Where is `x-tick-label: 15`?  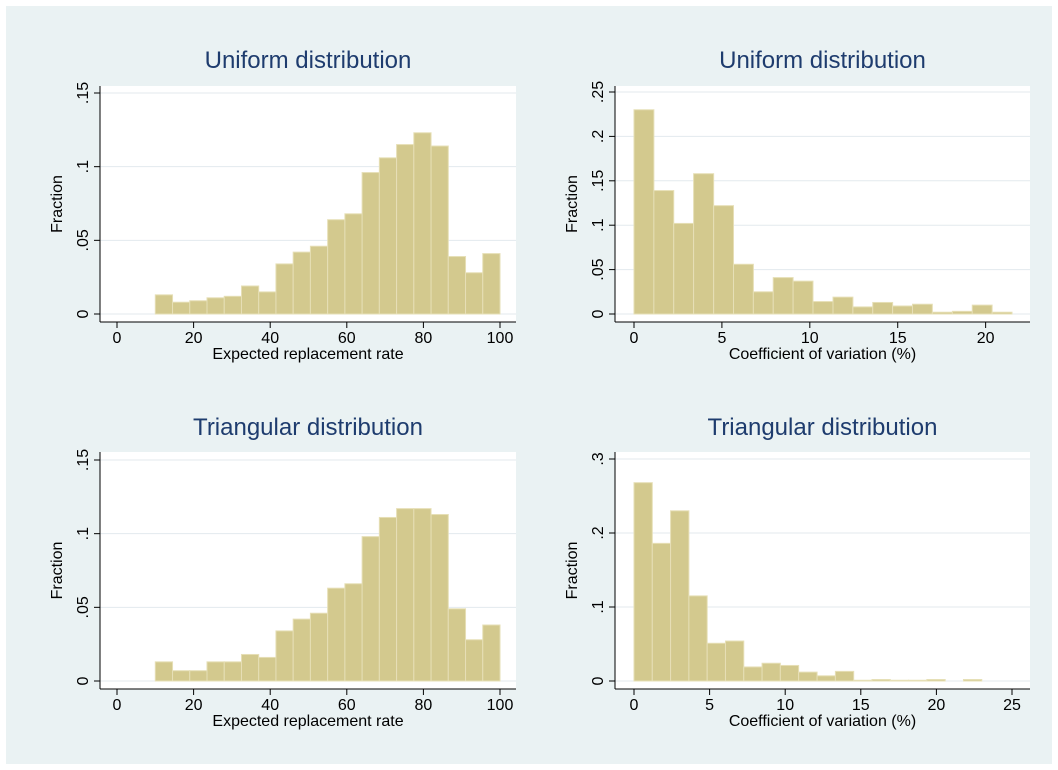
x-tick-label: 15 is located at coordinates (861, 705).